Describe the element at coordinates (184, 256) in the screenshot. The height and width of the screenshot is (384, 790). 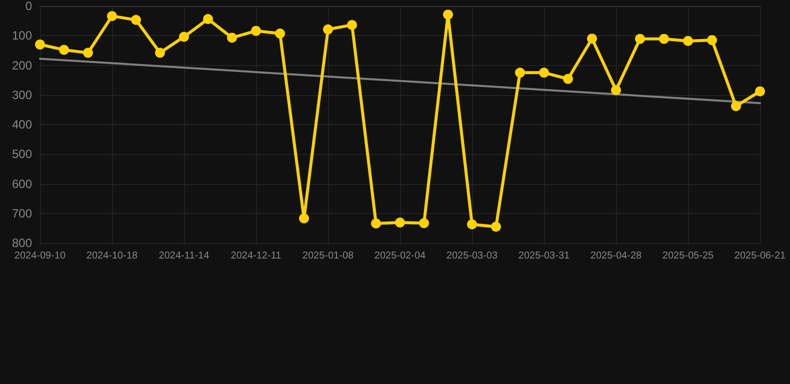
I see `x-tick-label: 2024-11-14` at that location.